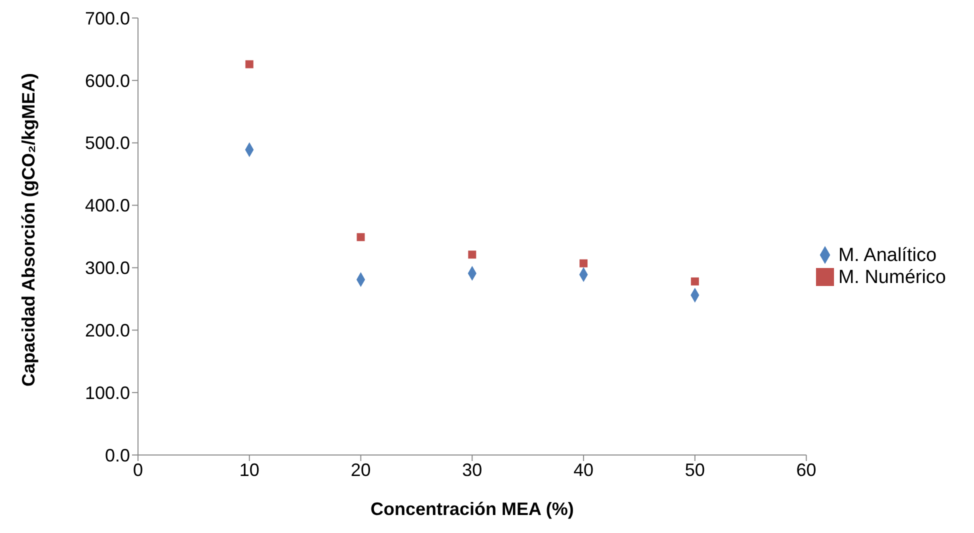 Image resolution: width=974 pixels, height=533 pixels. Describe the element at coordinates (28, 229) in the screenshot. I see `y-axis-title: Capacidad Absorción (gCO₂/kgMEA)` at that location.